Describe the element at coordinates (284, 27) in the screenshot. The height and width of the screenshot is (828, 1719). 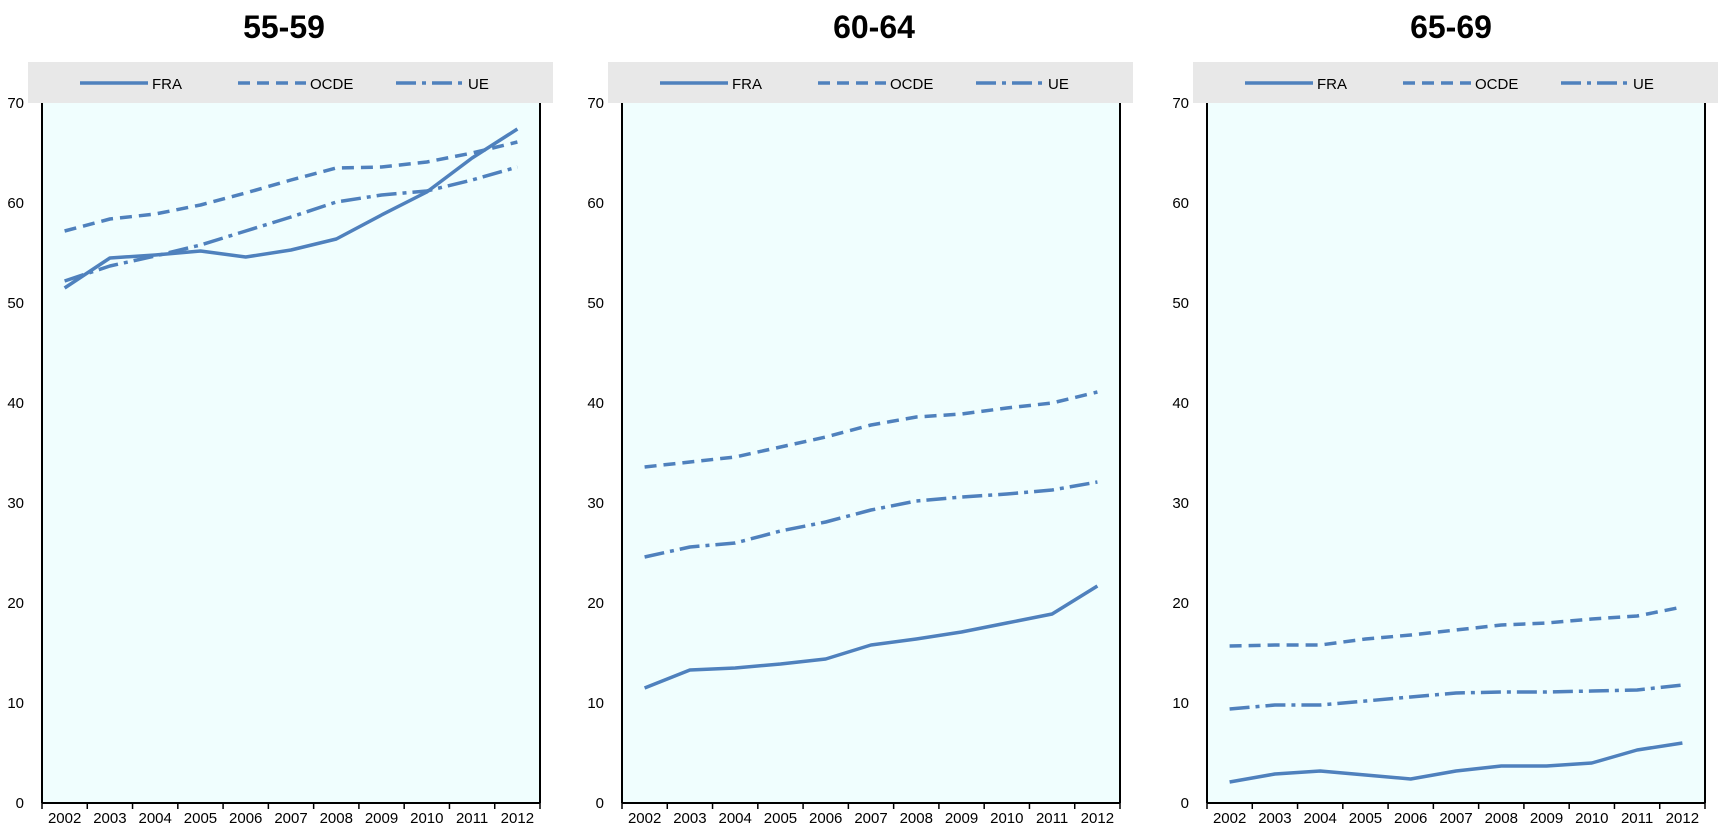
I see `chart-title: 55-59` at that location.